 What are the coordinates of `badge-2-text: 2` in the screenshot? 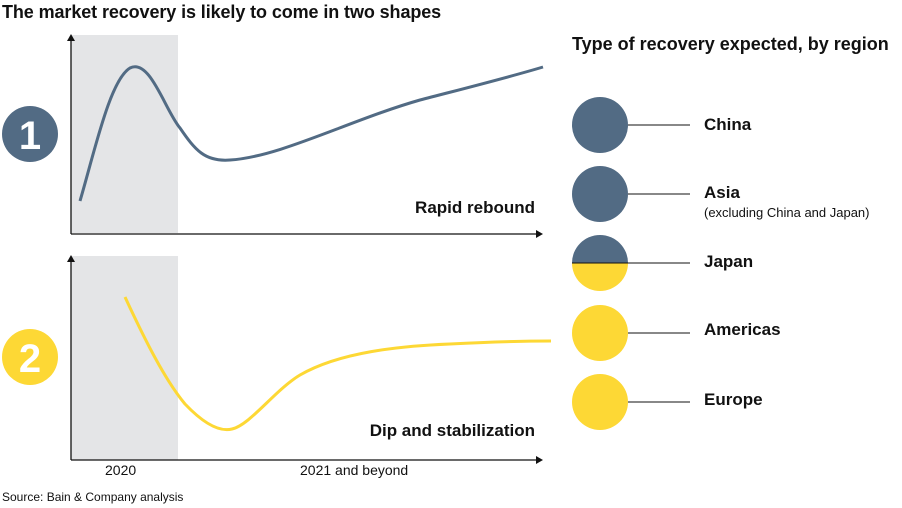 It's located at (30, 359).